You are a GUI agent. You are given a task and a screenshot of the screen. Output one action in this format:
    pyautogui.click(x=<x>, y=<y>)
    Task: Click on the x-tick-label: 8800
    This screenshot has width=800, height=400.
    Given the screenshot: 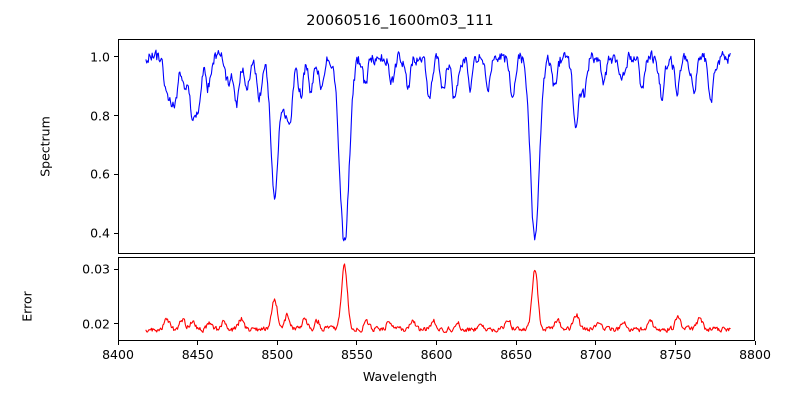 What is the action you would take?
    pyautogui.click(x=755, y=354)
    